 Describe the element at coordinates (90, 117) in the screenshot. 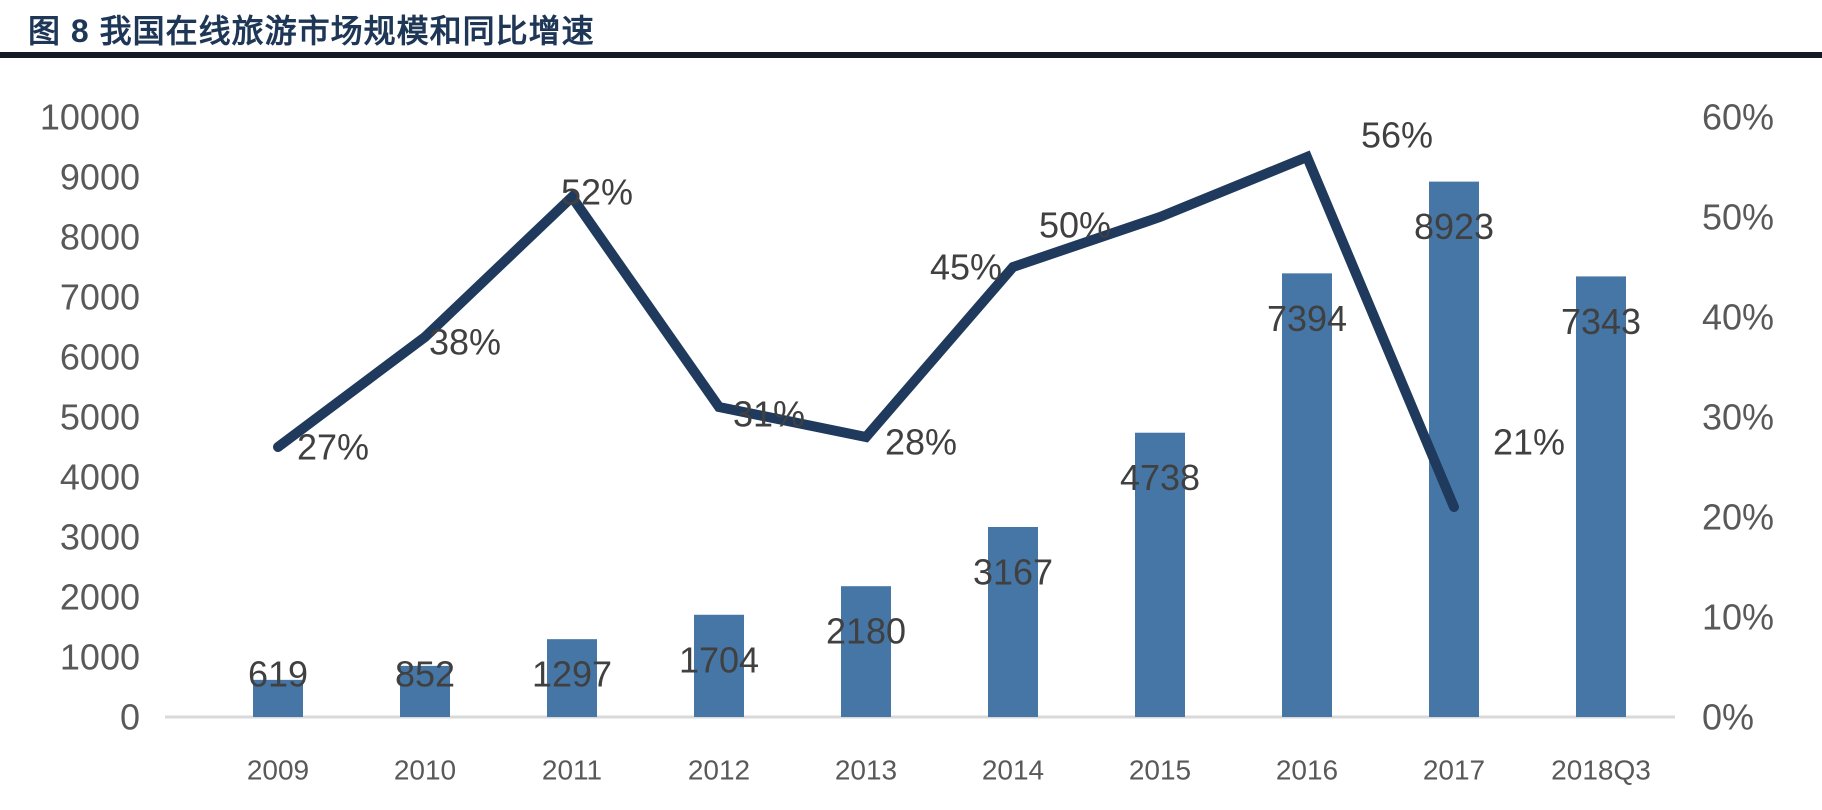

I see `y-axis-left-tick-label: 10000` at that location.